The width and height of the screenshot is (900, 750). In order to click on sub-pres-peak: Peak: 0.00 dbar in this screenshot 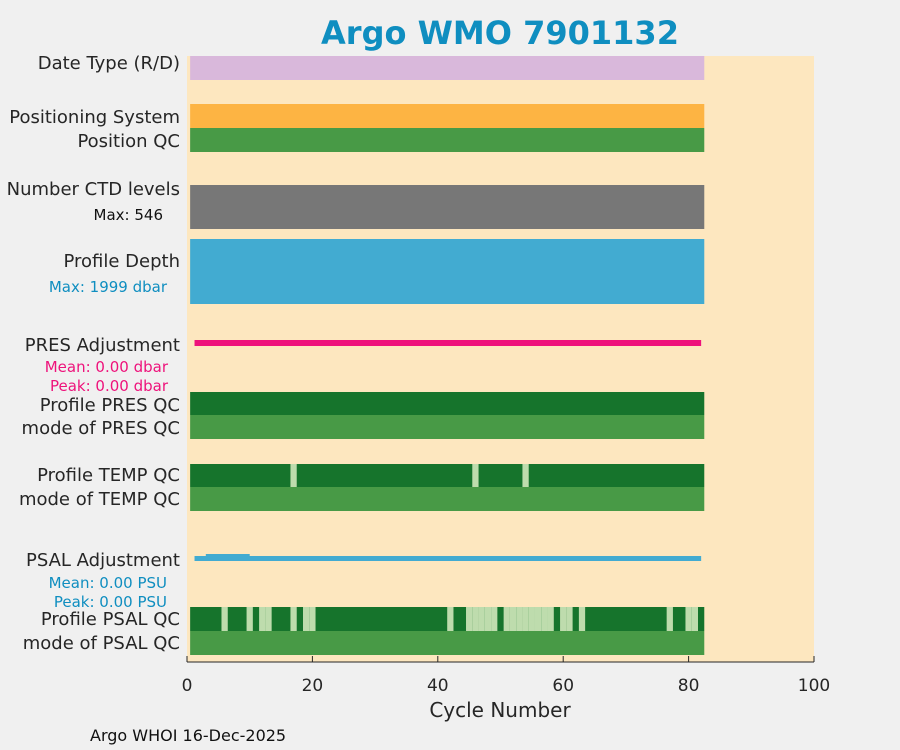, I will do `click(109, 386)`.